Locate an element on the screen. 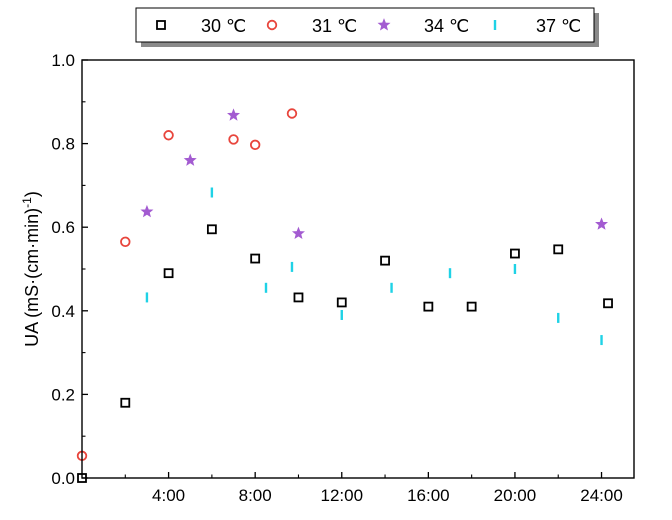  y-axis-title-main: UA (mS·(cm·min) is located at coordinates (32, 277).